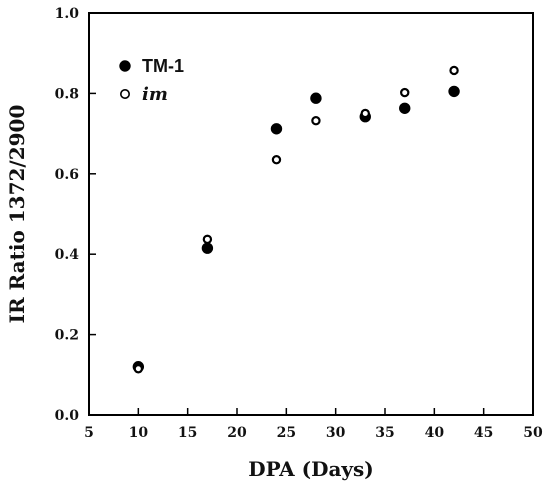 Image resolution: width=550 pixels, height=492 pixels. What do you see at coordinates (151, 80) in the screenshot?
I see `legend: TM-1 im` at bounding box center [151, 80].